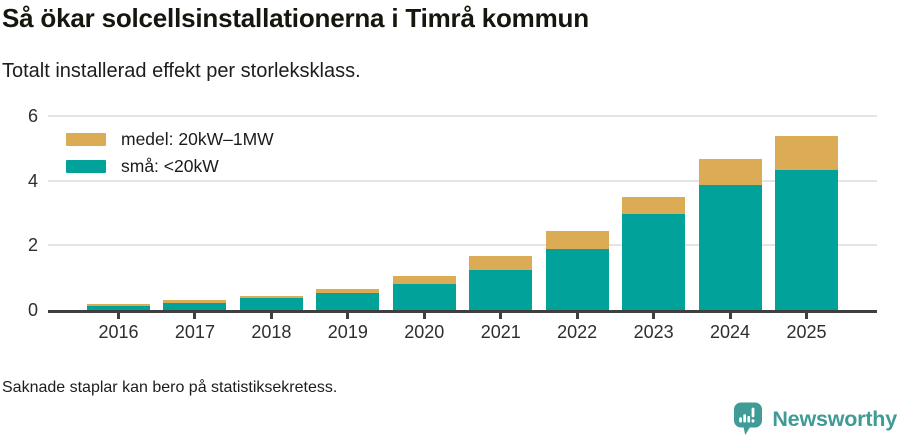  What do you see at coordinates (577, 332) in the screenshot?
I see `x-tick-label-2022: 2022` at bounding box center [577, 332].